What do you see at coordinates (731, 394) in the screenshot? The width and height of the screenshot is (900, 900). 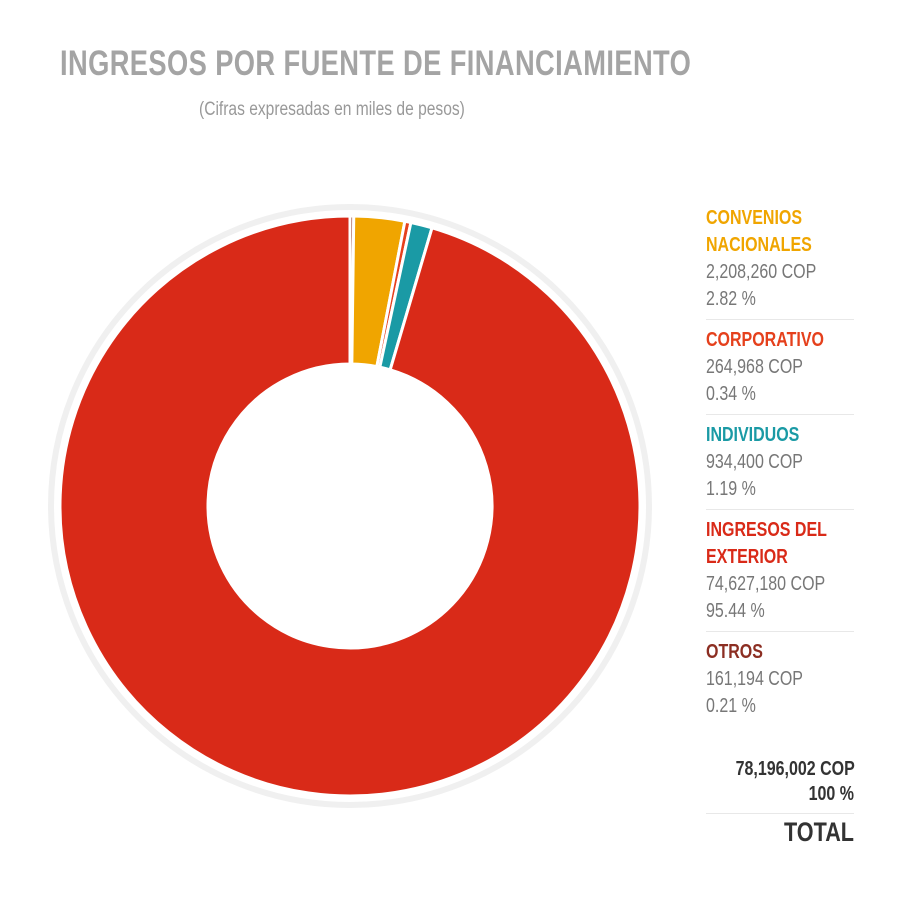 I see `legend-percent: 0.34 %` at bounding box center [731, 394].